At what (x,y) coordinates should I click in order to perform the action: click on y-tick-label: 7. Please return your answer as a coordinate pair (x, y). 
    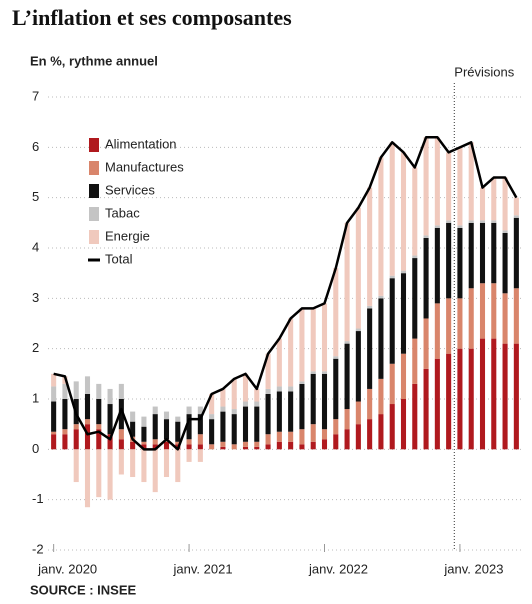
    Looking at the image, I should click on (35, 95).